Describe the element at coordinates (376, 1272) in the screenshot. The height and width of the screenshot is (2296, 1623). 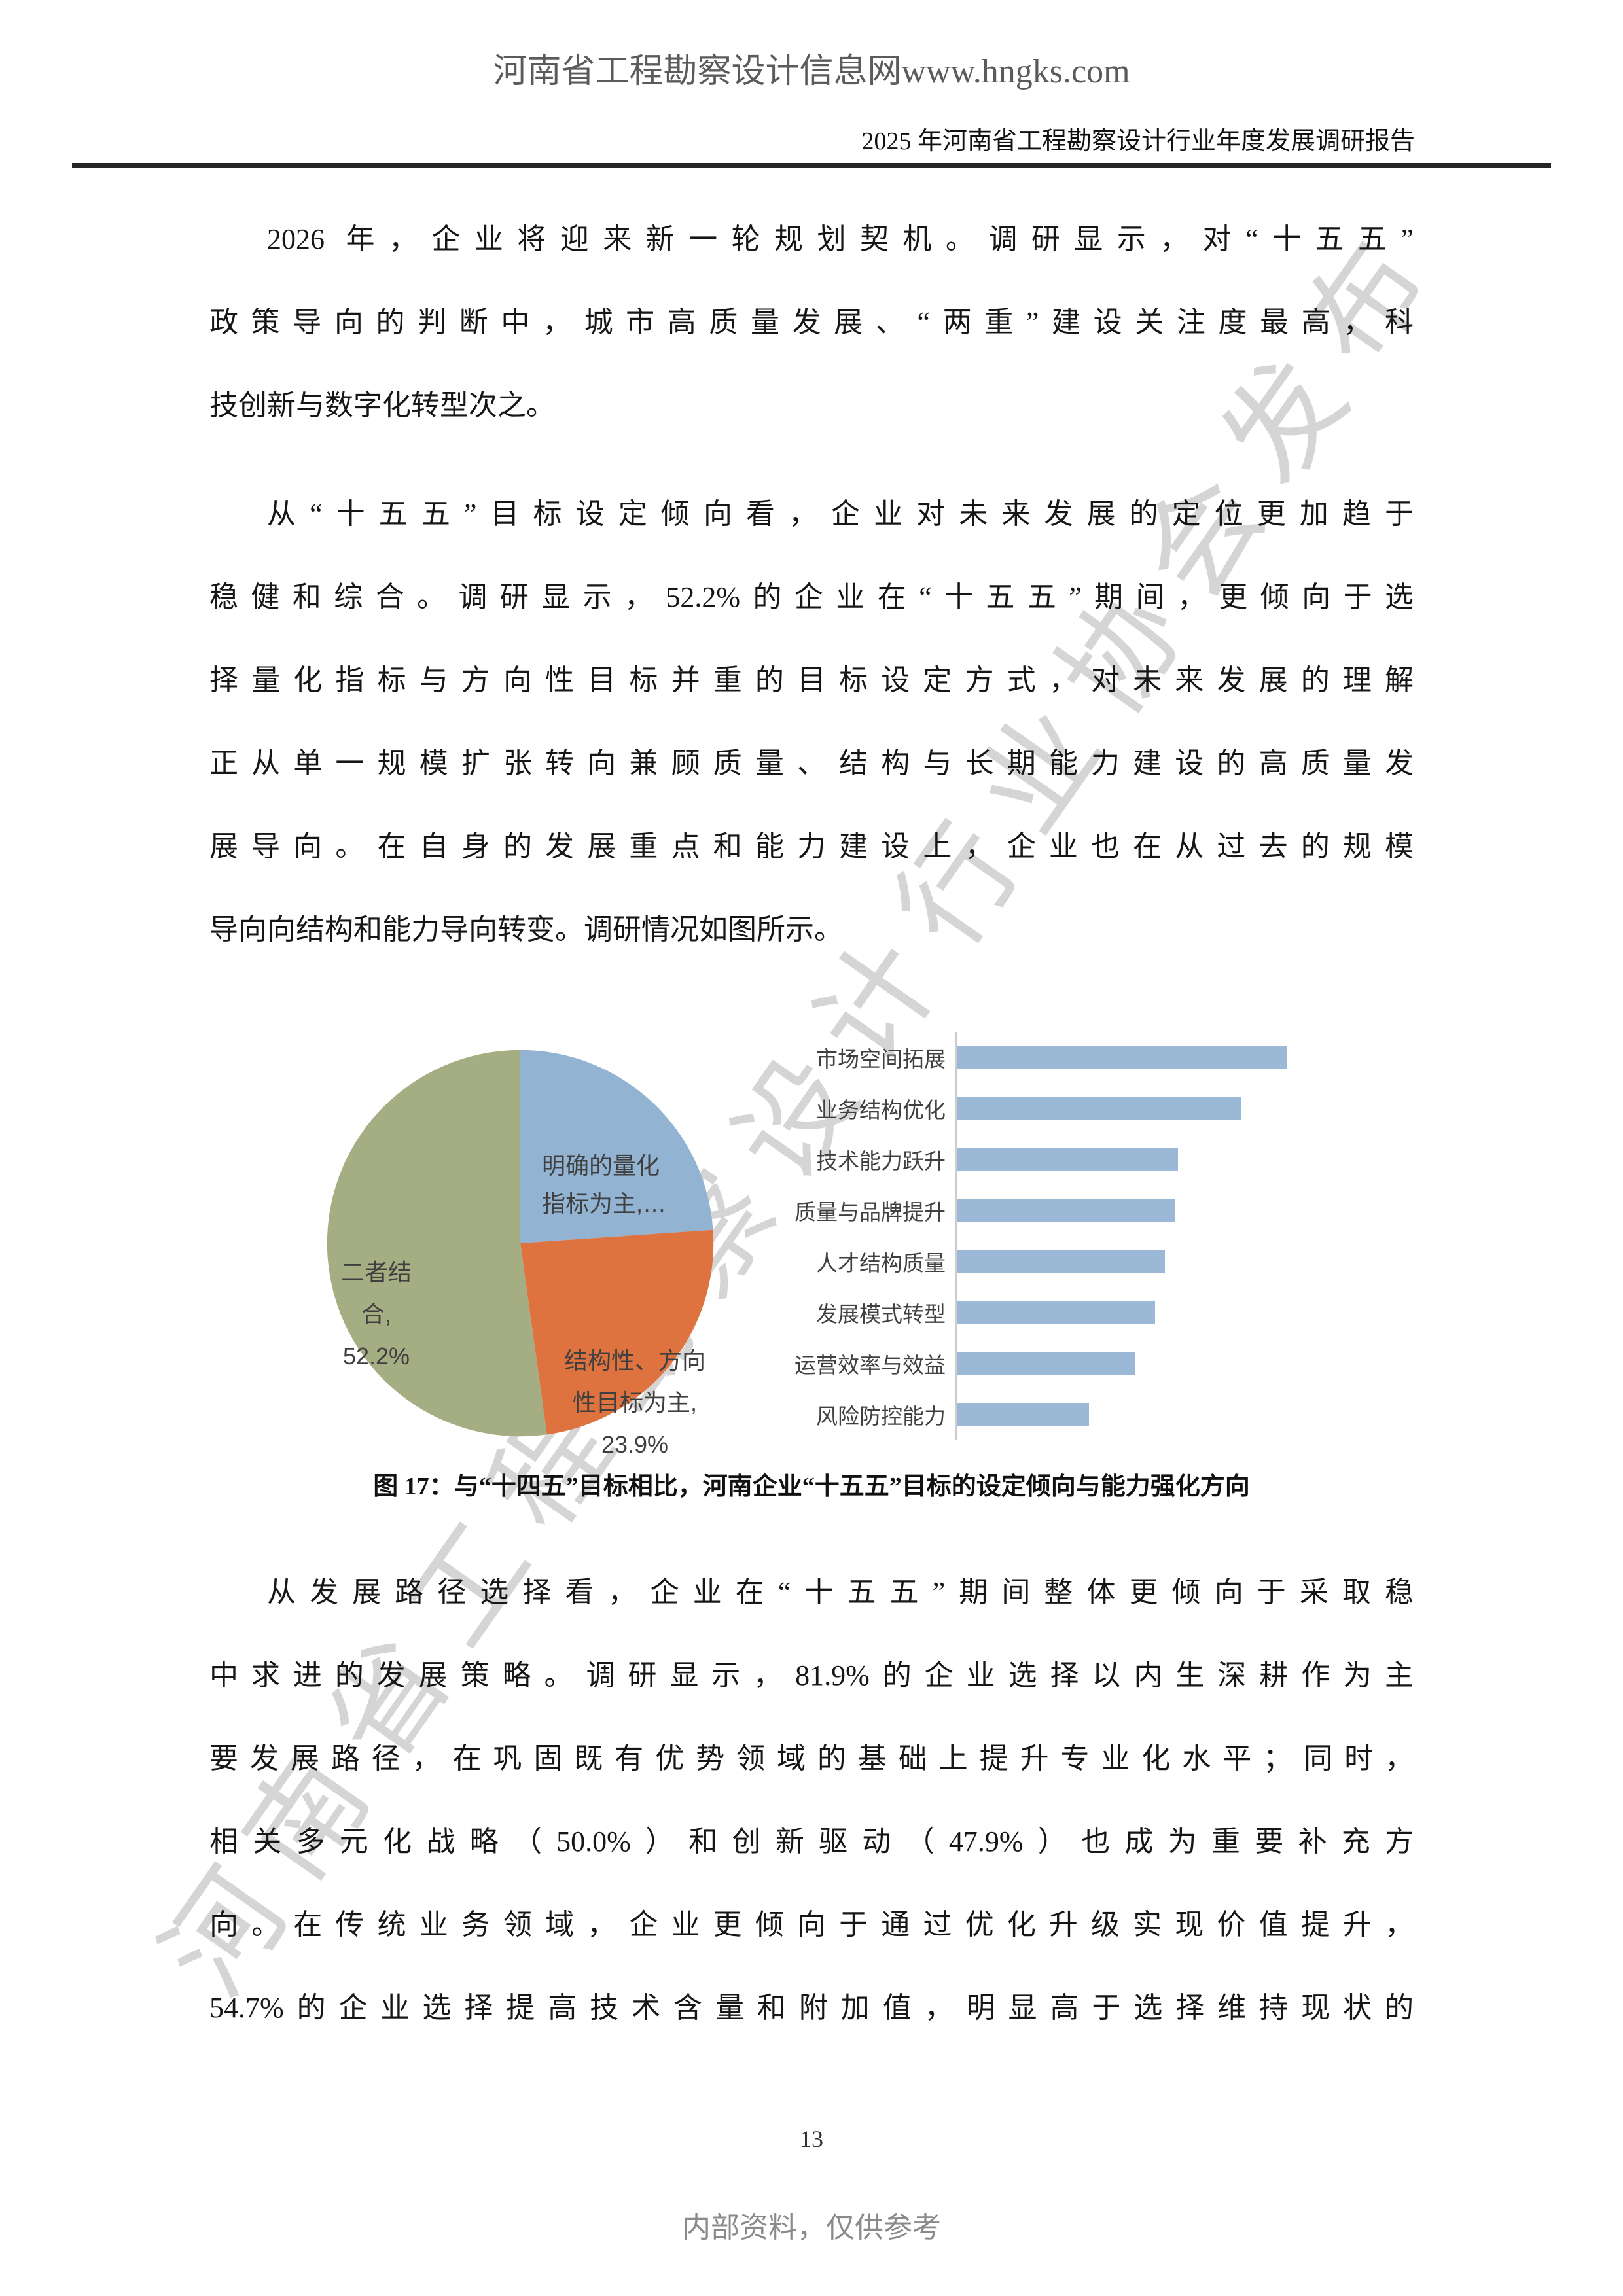
I see `pie-label-line: 二者结` at that location.